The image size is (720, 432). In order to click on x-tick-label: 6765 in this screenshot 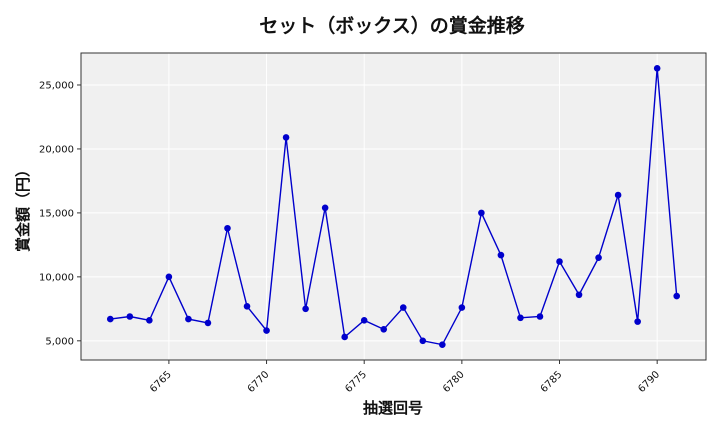, I will do `click(161, 382)`.